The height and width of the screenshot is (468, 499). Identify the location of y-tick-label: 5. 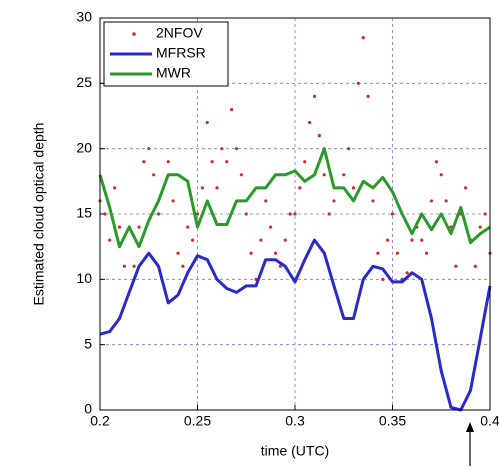
(88, 343).